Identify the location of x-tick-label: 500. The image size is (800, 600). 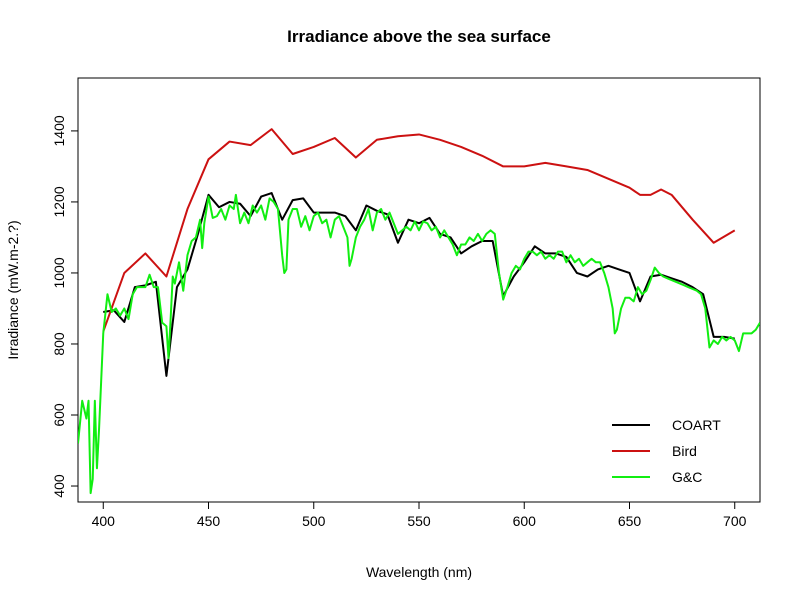
(314, 521).